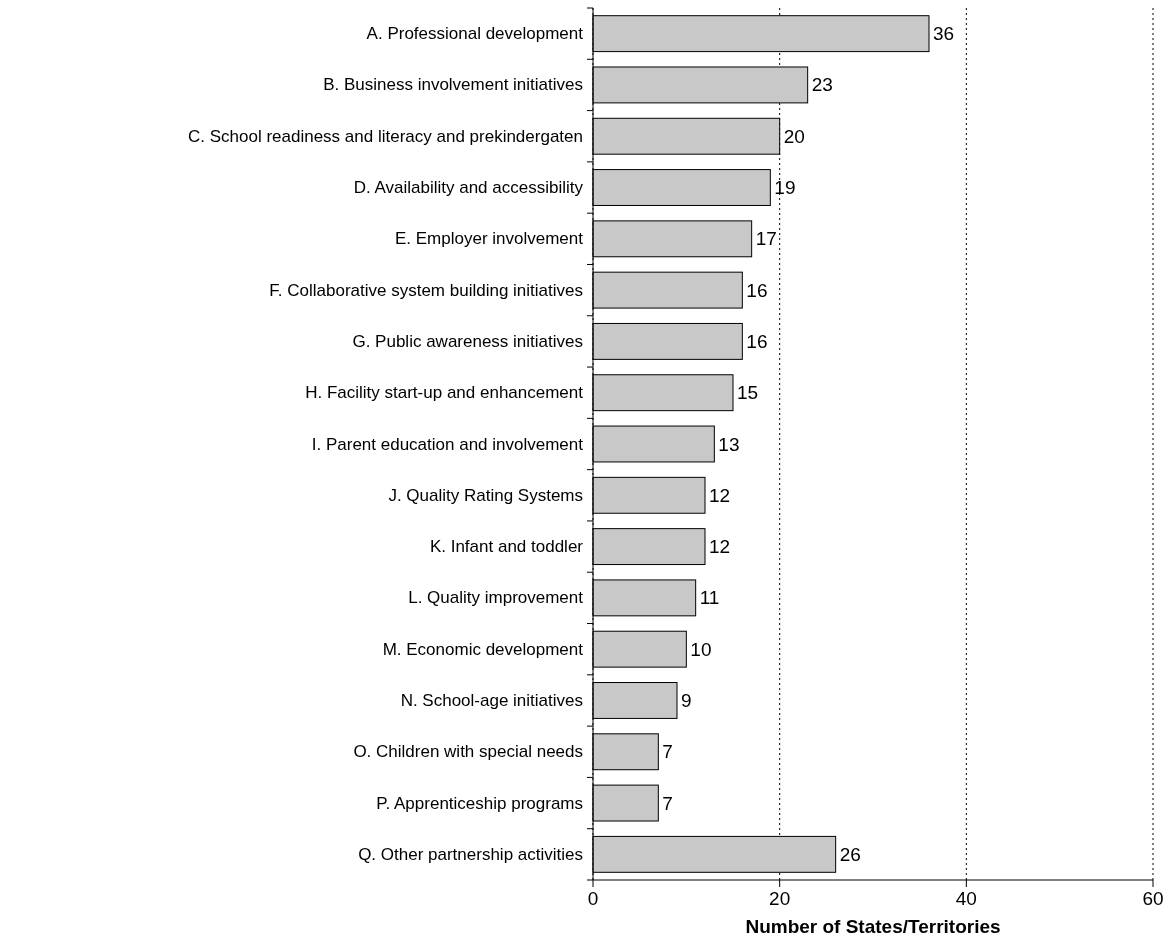 This screenshot has width=1172, height=951. I want to click on data-label: 15, so click(748, 393).